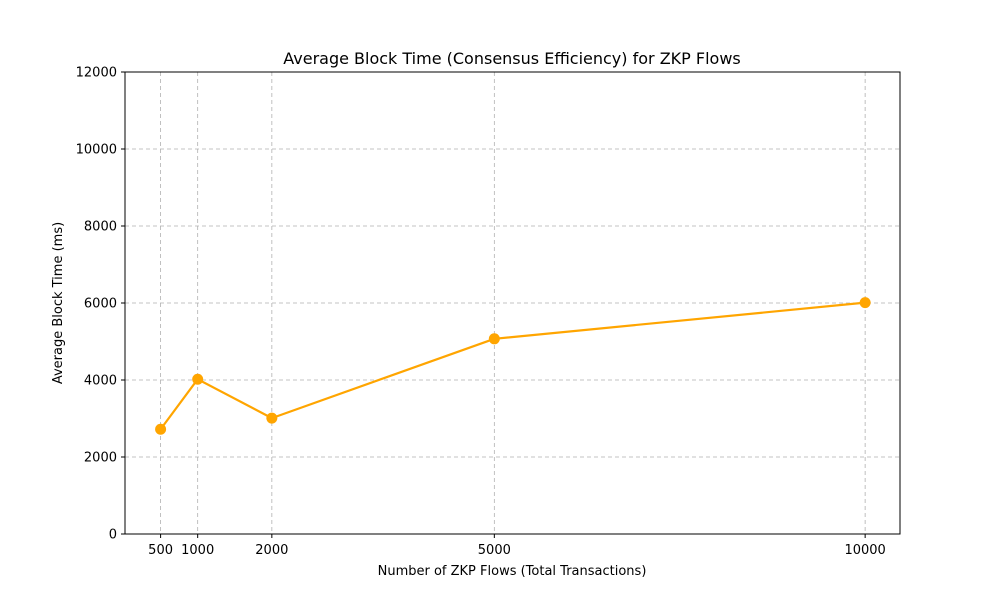 This screenshot has width=1000, height=600. I want to click on y-tick-label: 2000, so click(100, 458).